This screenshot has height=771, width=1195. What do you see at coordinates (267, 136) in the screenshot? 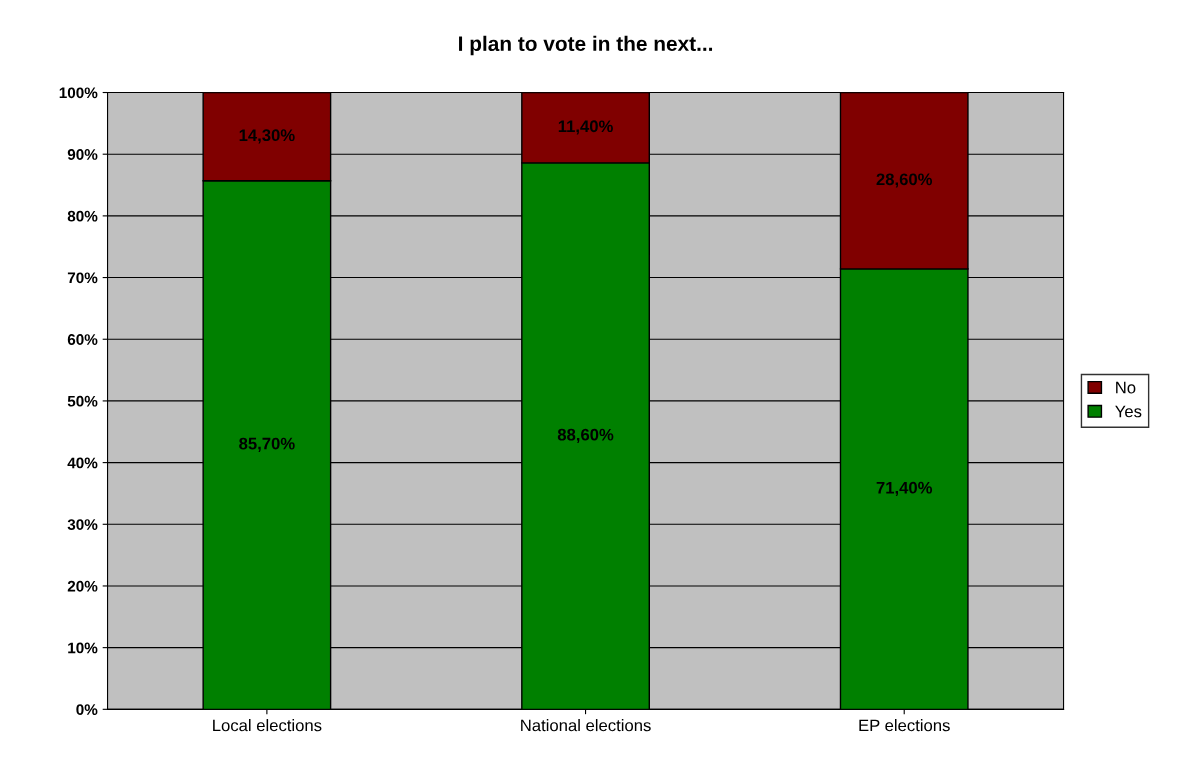
I see `data-label: 14,30%` at bounding box center [267, 136].